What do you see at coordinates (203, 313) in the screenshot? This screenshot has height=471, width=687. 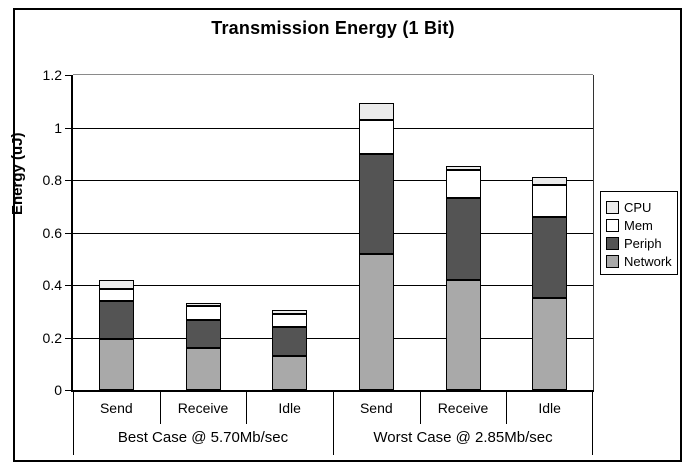 I see `bar-segment-mem-receive-best` at bounding box center [203, 313].